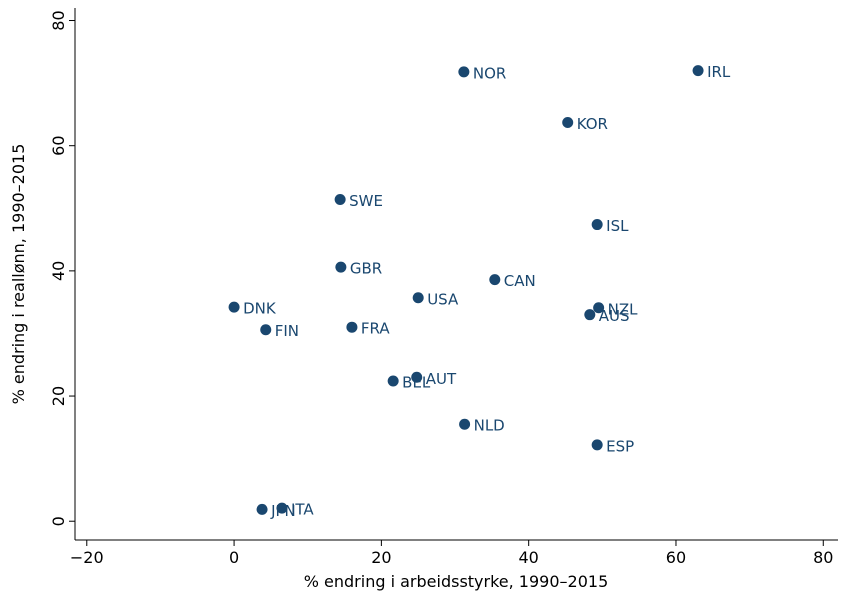 The height and width of the screenshot is (595, 841). Describe the element at coordinates (18, 274) in the screenshot. I see `y-axis-label: % endring i reallønn, 1990–2015` at that location.